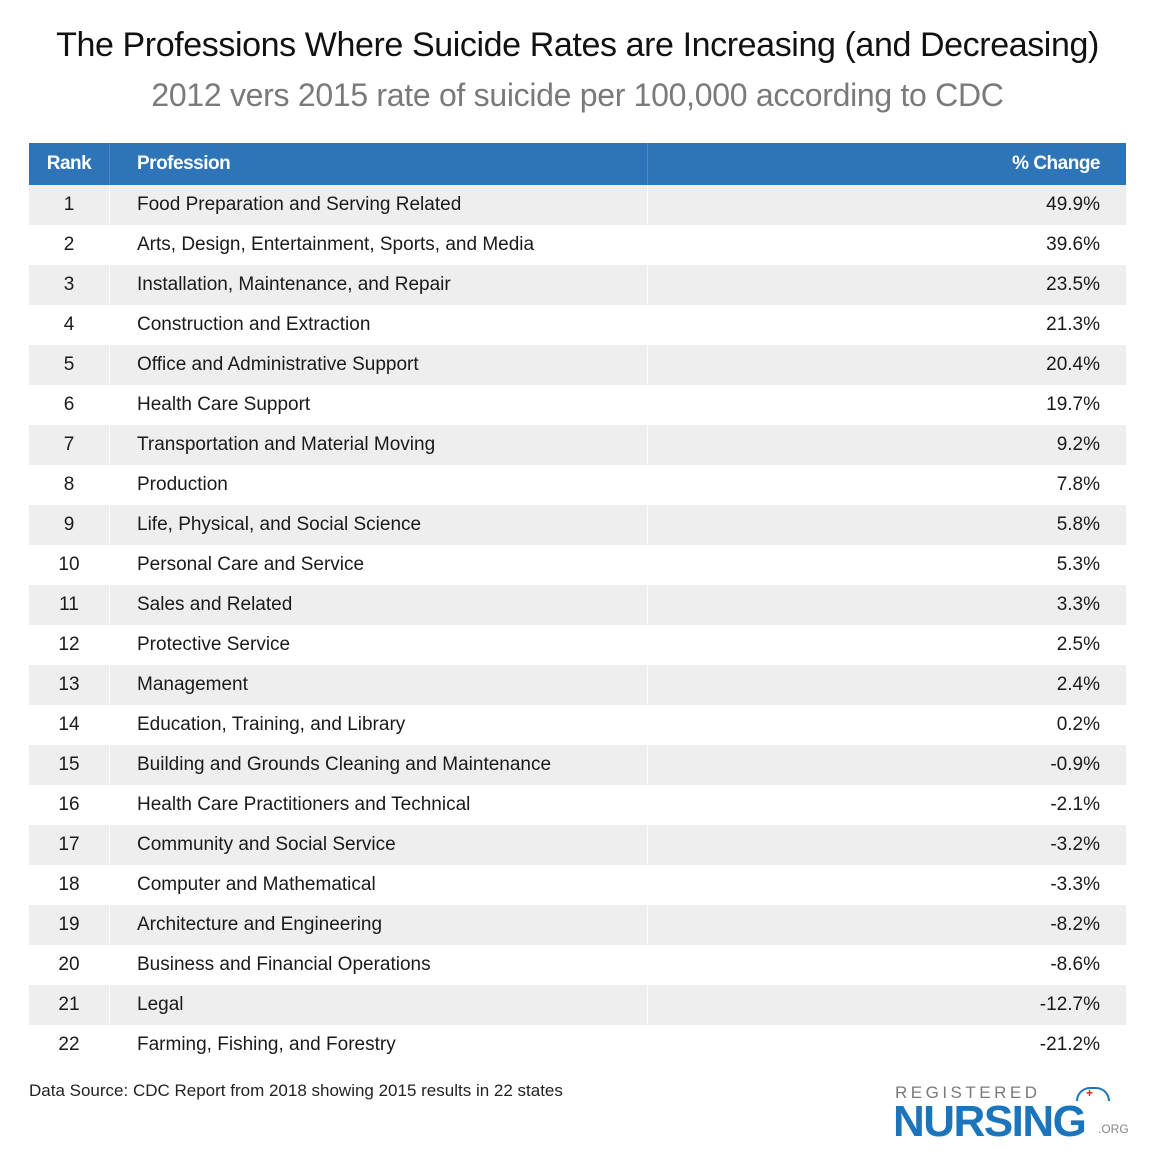 The width and height of the screenshot is (1155, 1154). I want to click on red-cross-icon: +, so click(1090, 1093).